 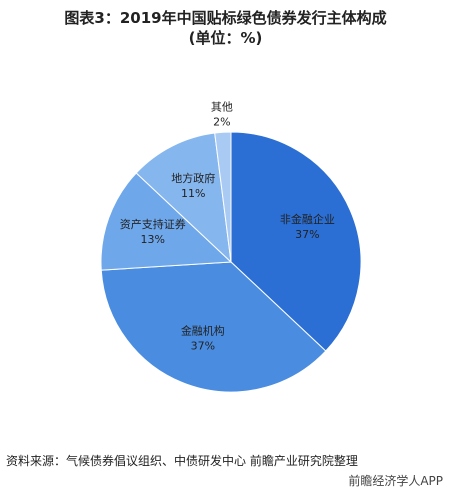 I want to click on value-label: 2%, so click(x=221, y=122).